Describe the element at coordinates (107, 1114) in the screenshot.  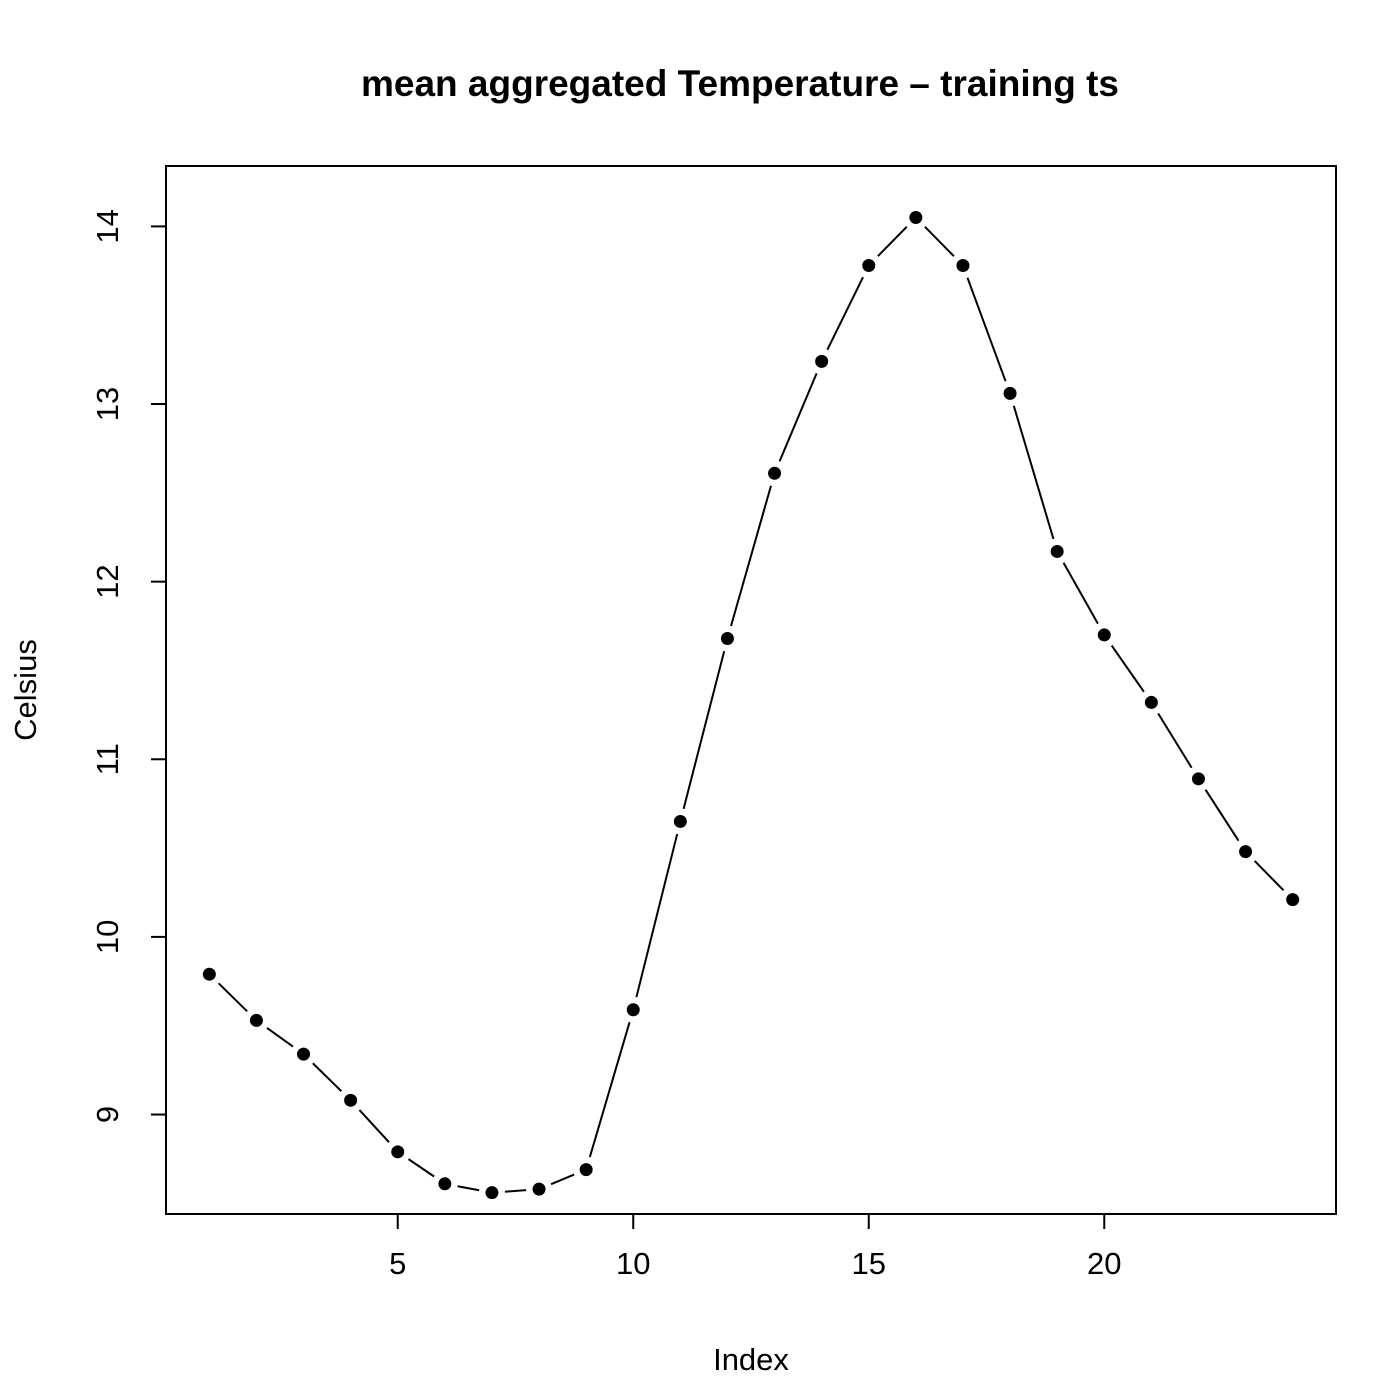
I see `y-tick-label: 9` at that location.